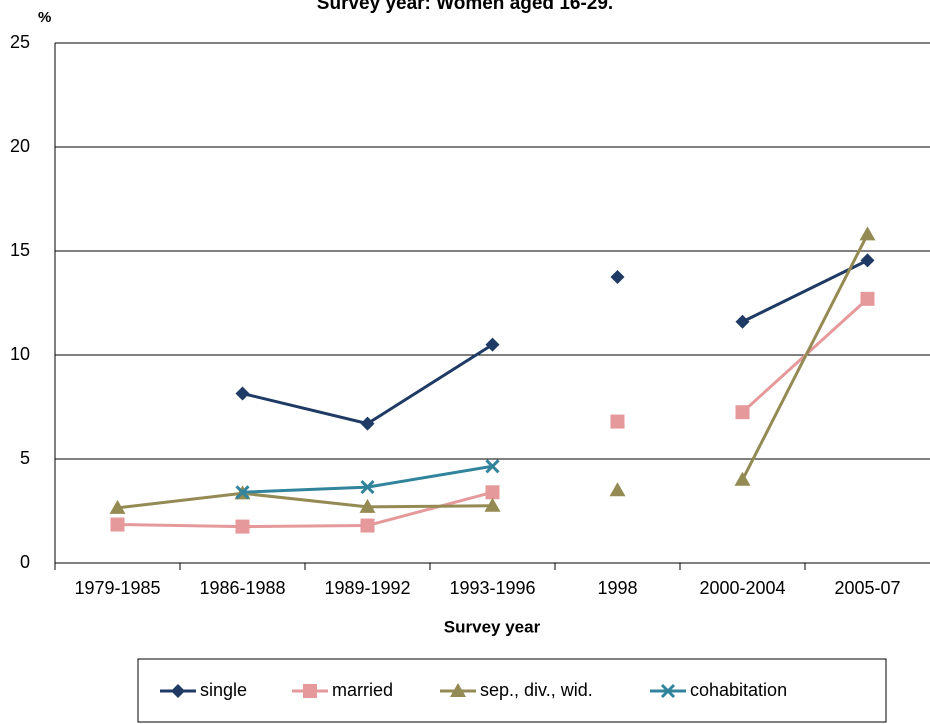  Describe the element at coordinates (44, 17) in the screenshot. I see `y-axis-label: %` at that location.